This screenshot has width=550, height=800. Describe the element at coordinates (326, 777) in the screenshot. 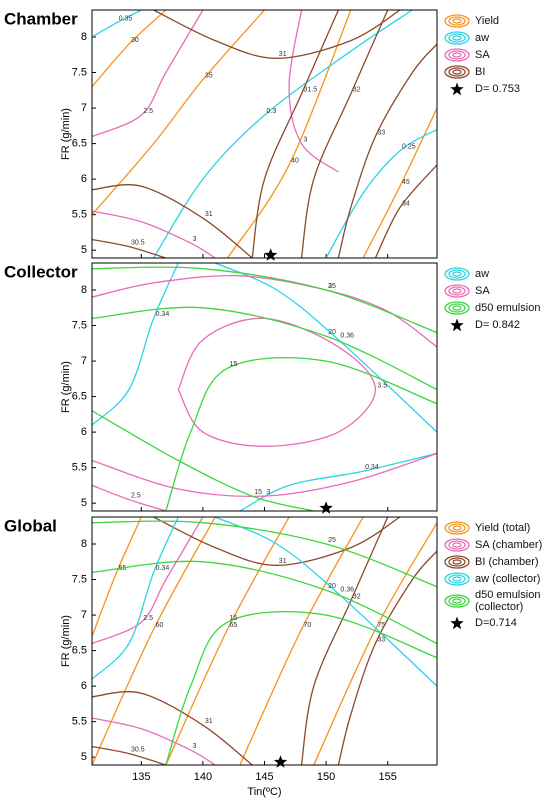

I see `x-tick-label: 150` at that location.